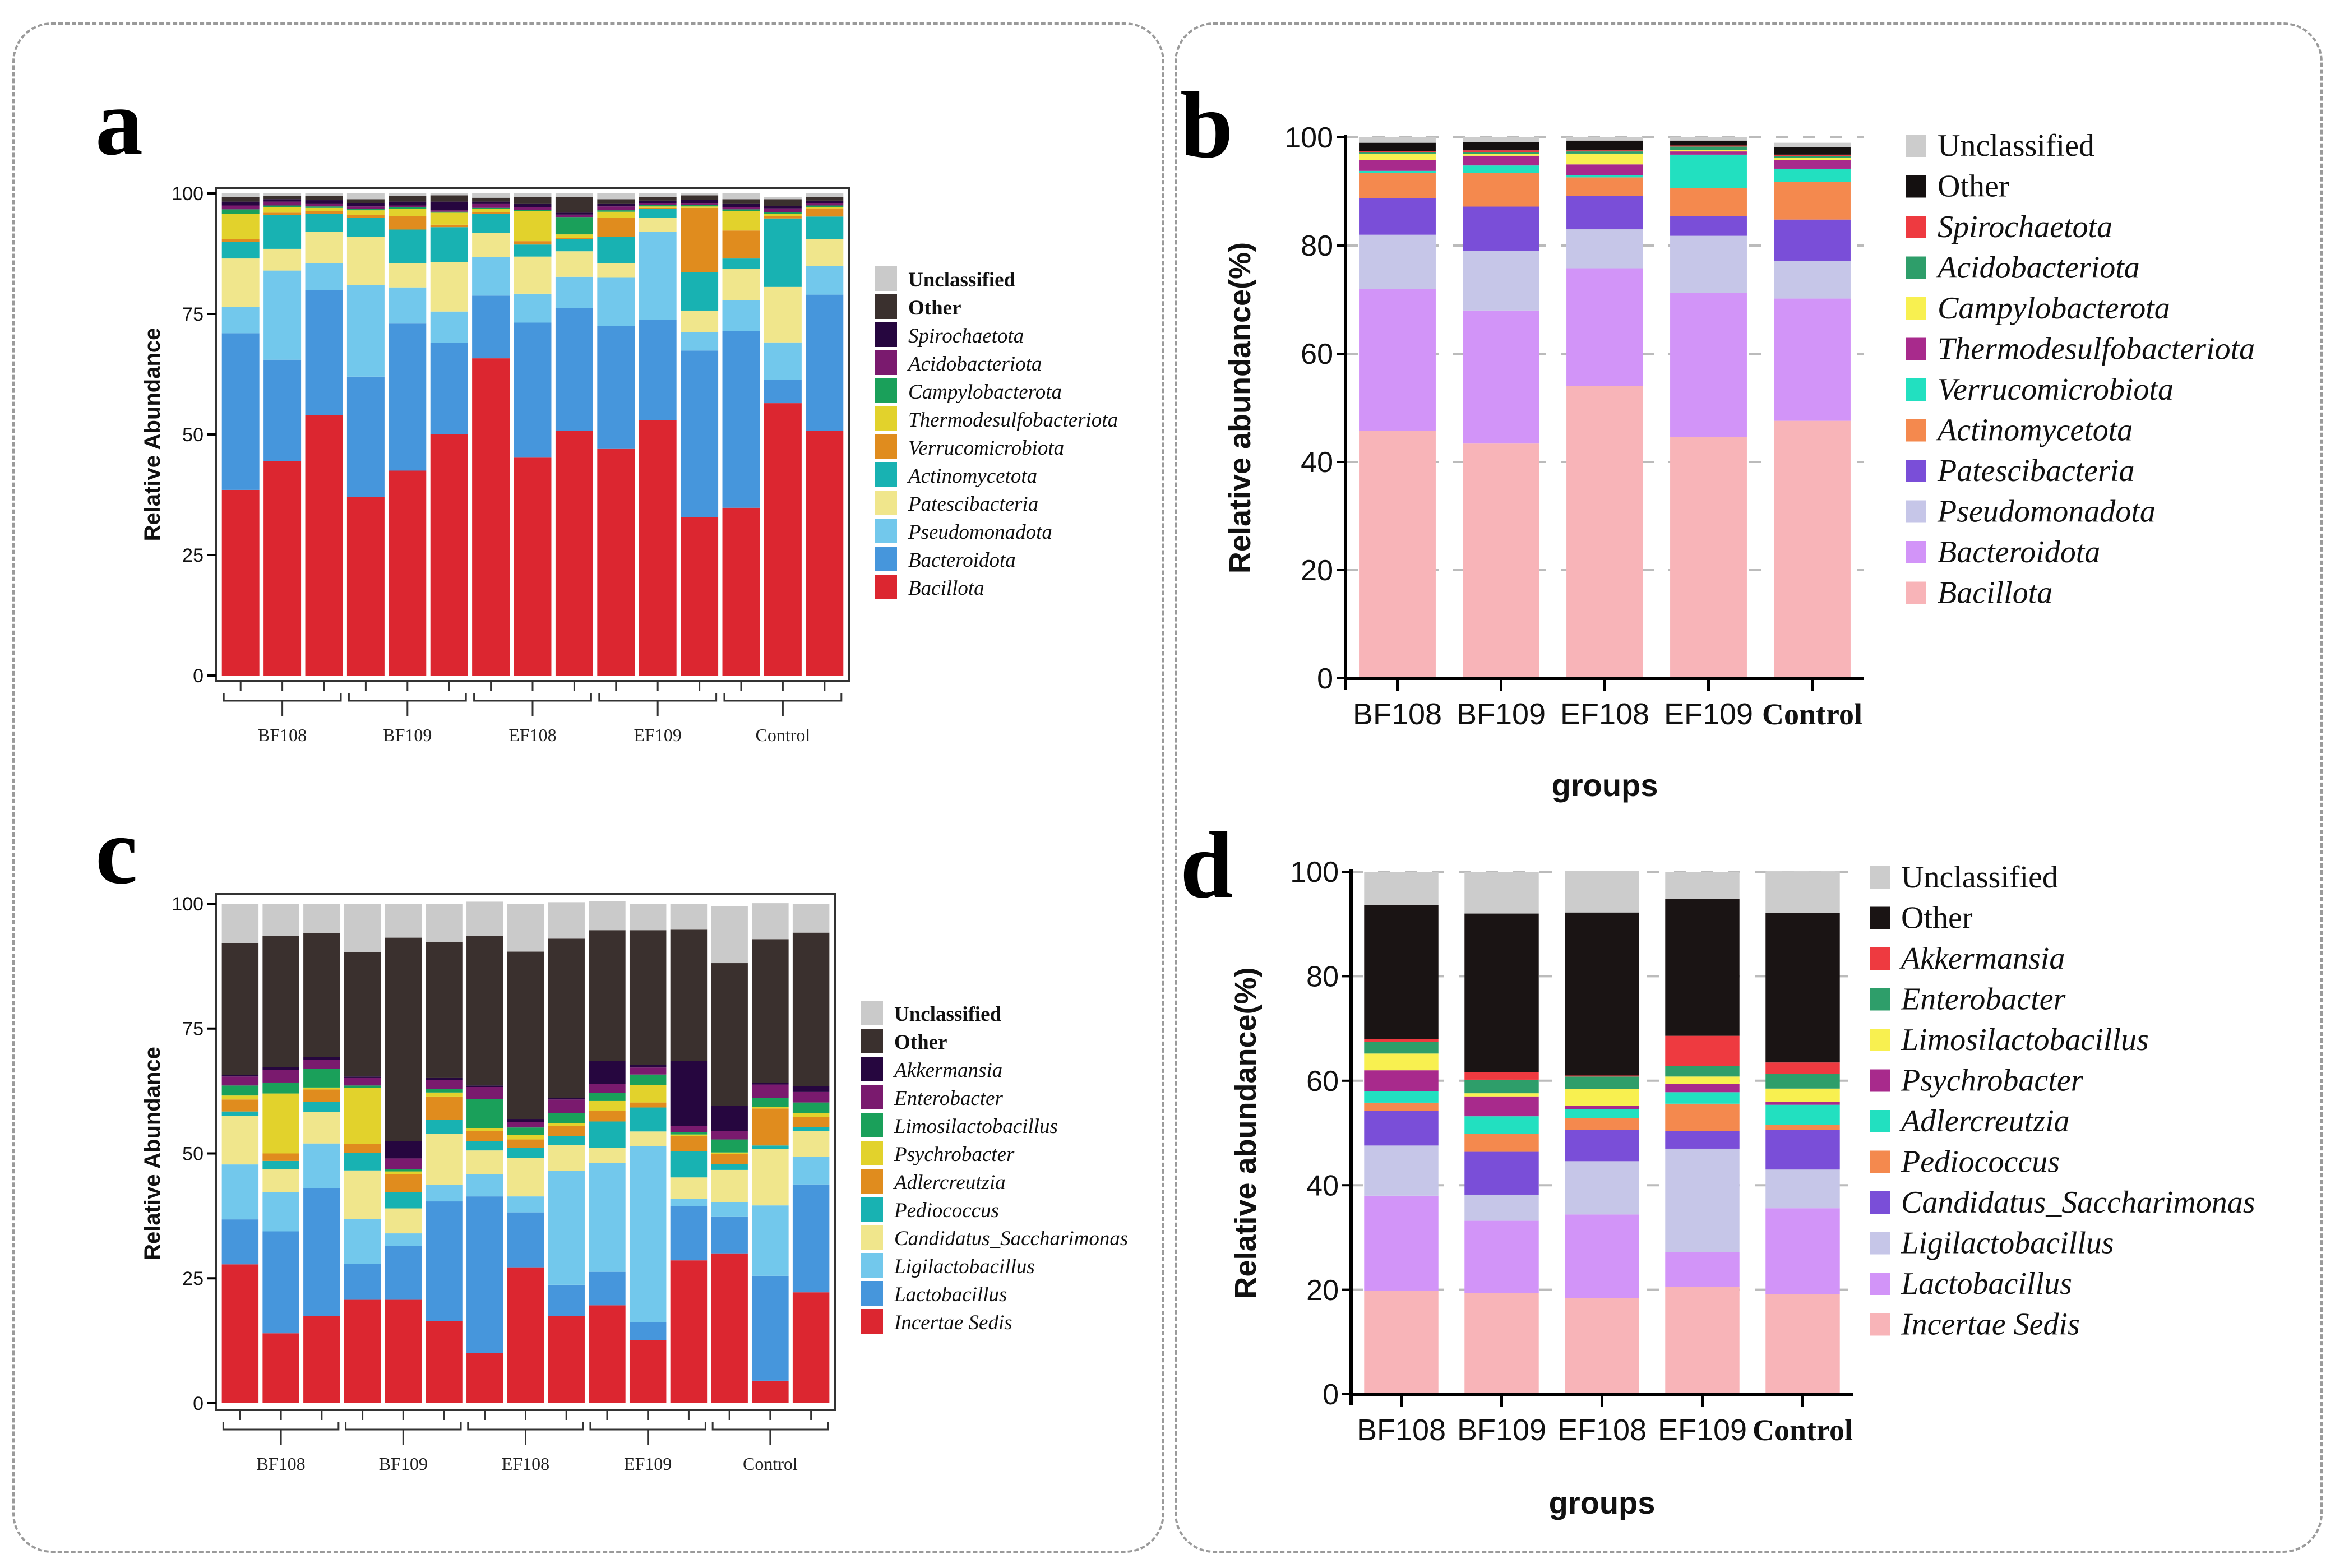 Image resolution: width=2335 pixels, height=1568 pixels. What do you see at coordinates (1968, 959) in the screenshot?
I see `legend-item: Akkermansia` at bounding box center [1968, 959].